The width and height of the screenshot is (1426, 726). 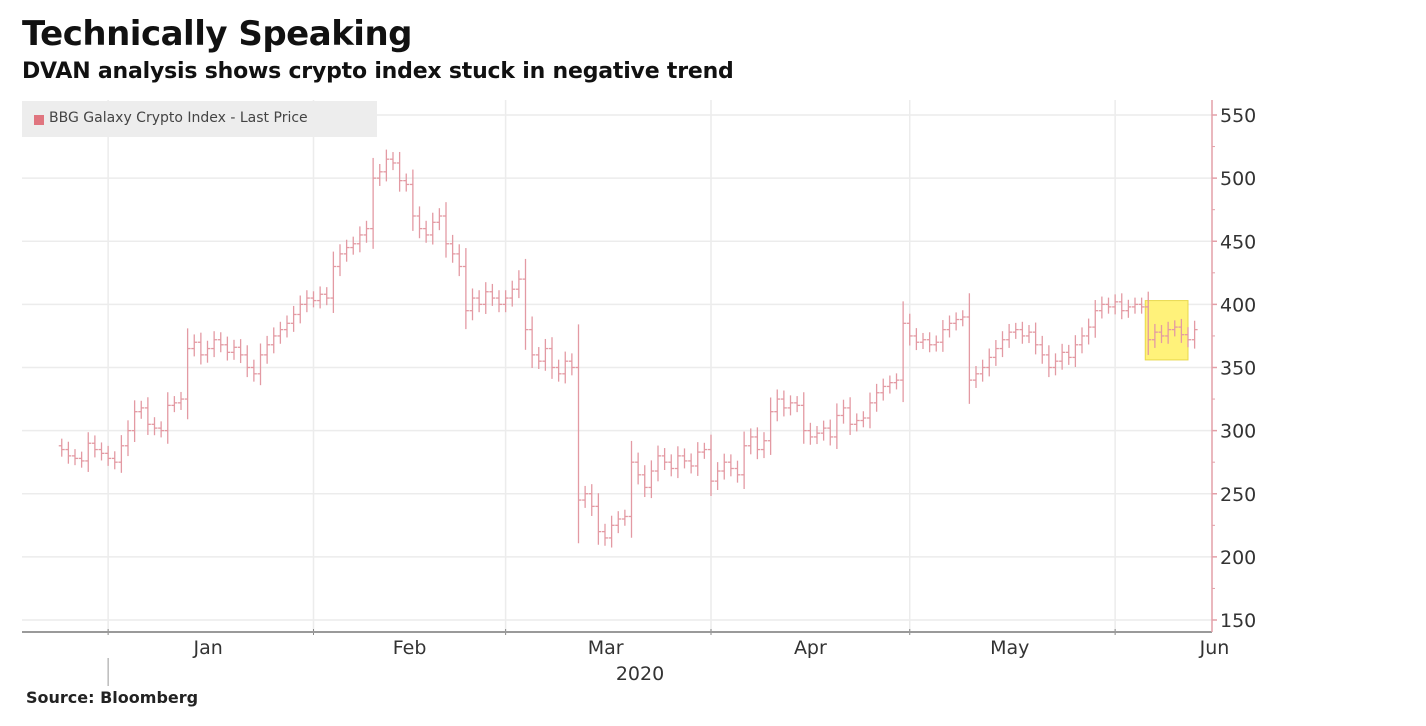 I want to click on y-tick-label: 200, so click(x=1238, y=558).